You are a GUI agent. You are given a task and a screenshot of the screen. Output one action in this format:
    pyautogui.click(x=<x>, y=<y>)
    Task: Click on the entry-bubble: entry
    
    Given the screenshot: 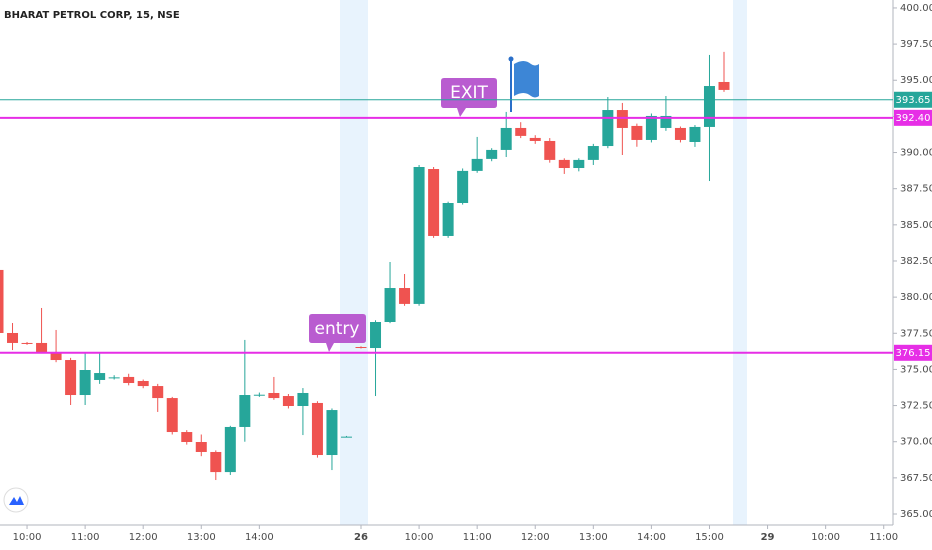 What is the action you would take?
    pyautogui.click(x=337, y=333)
    